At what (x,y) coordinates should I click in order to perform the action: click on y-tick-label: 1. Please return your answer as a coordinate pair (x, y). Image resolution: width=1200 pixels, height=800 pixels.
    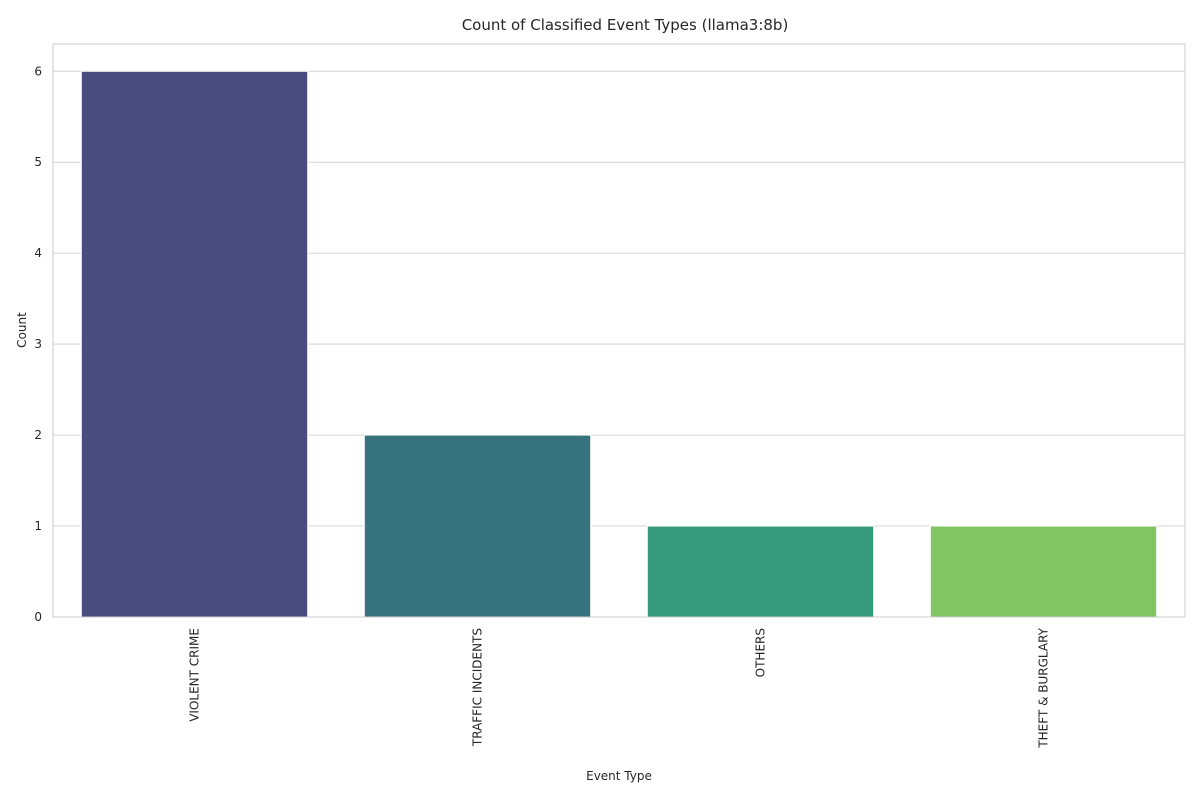
    Looking at the image, I should click on (38, 526).